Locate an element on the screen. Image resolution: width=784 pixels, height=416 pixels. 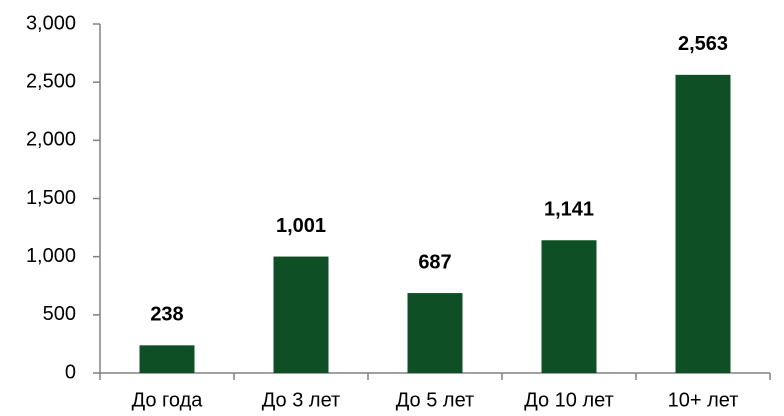
data-label: 238 is located at coordinates (166, 315).